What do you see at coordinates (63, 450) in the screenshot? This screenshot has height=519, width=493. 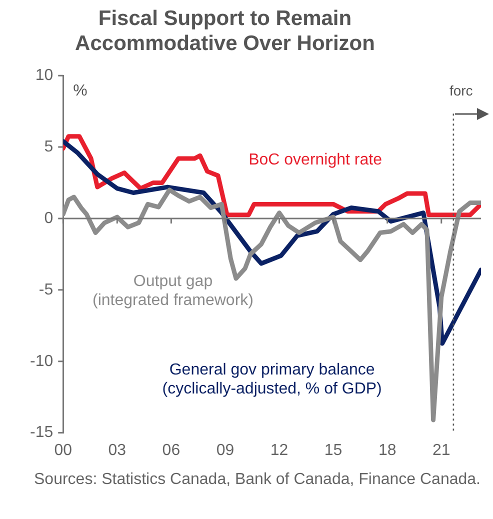 I see `x-tick-label: 00` at bounding box center [63, 450].